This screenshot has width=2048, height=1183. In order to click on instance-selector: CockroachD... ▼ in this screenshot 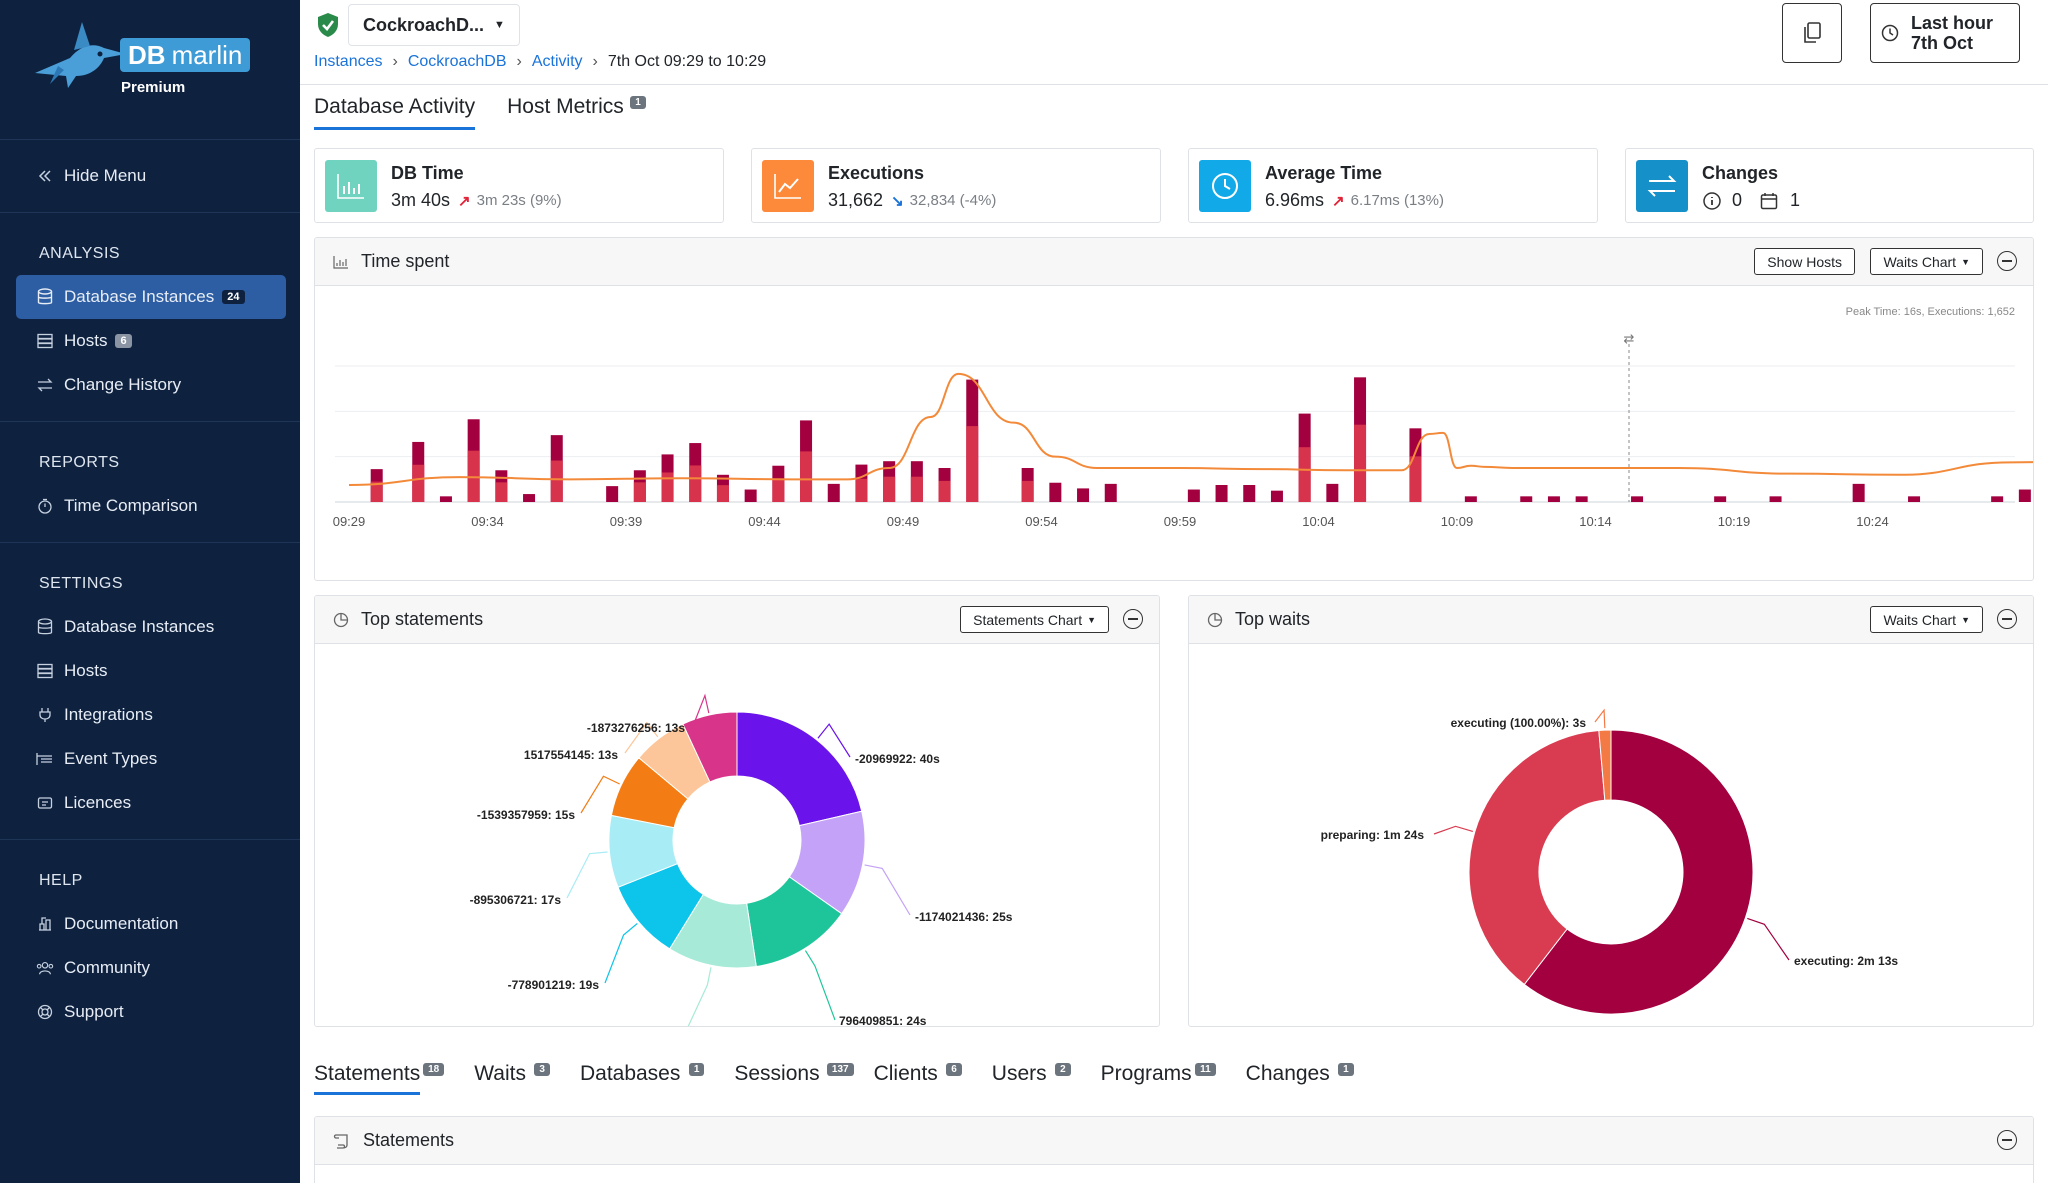, I will do `click(434, 25)`.